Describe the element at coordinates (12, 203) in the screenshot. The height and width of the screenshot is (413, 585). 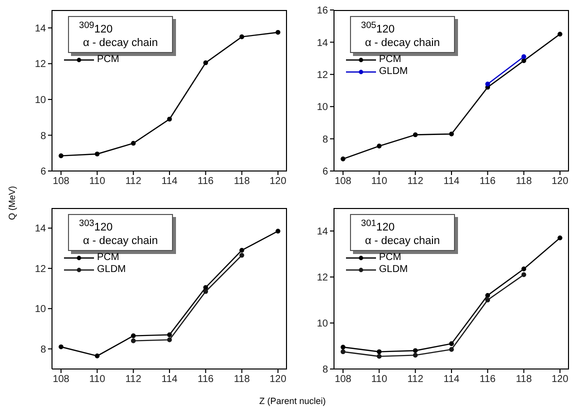
I see `y-axis-title: Q (MeV)` at that location.